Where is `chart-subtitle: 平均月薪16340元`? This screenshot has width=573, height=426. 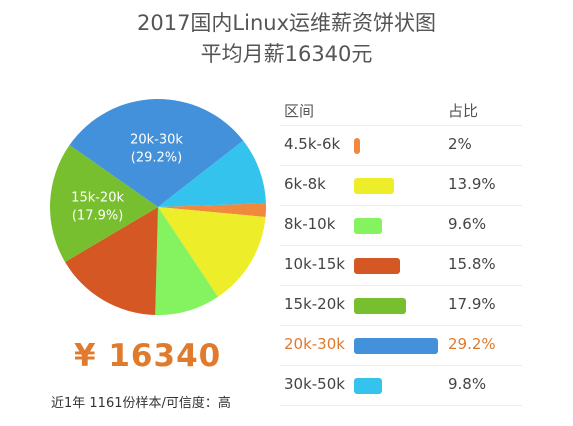
chart-subtitle: 平均月薪16340元 is located at coordinates (286, 54).